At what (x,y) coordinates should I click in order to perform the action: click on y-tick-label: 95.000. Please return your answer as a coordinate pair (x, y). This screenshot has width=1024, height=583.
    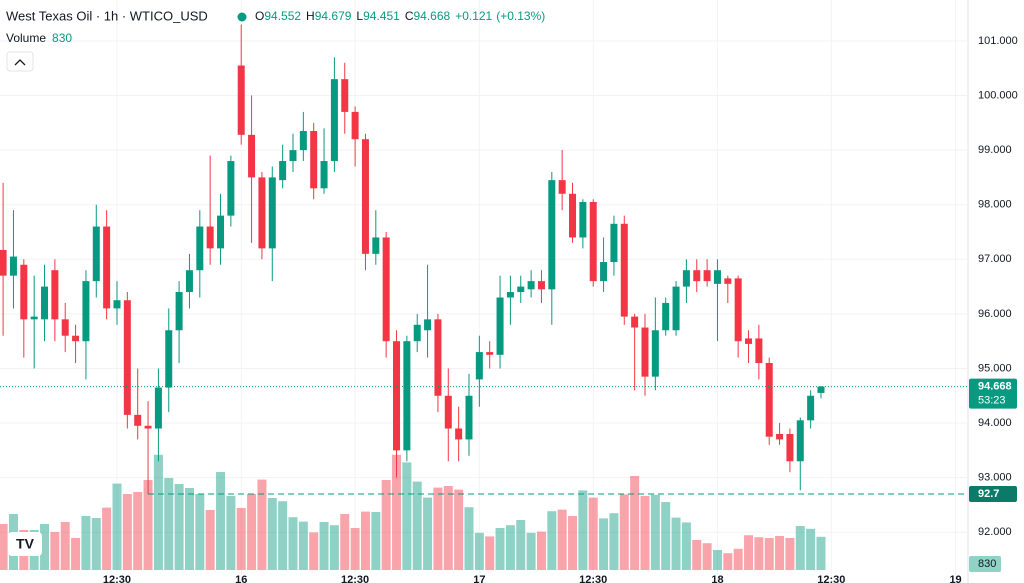
    Looking at the image, I should click on (995, 368).